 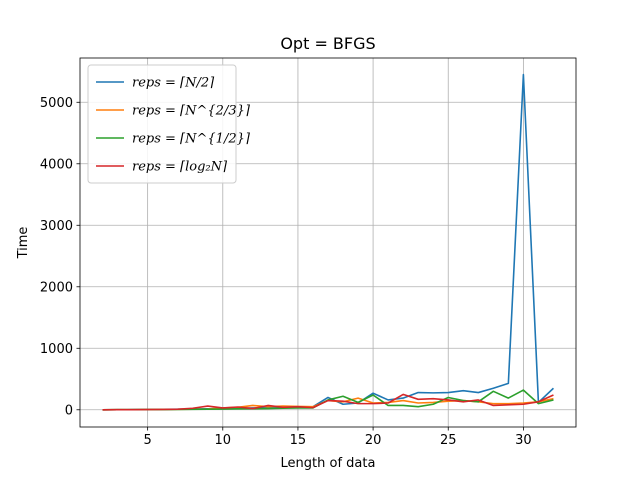 What do you see at coordinates (191, 111) in the screenshot?
I see `legend-label-1: reps = ⌈N^{2/3}⌉` at bounding box center [191, 111].